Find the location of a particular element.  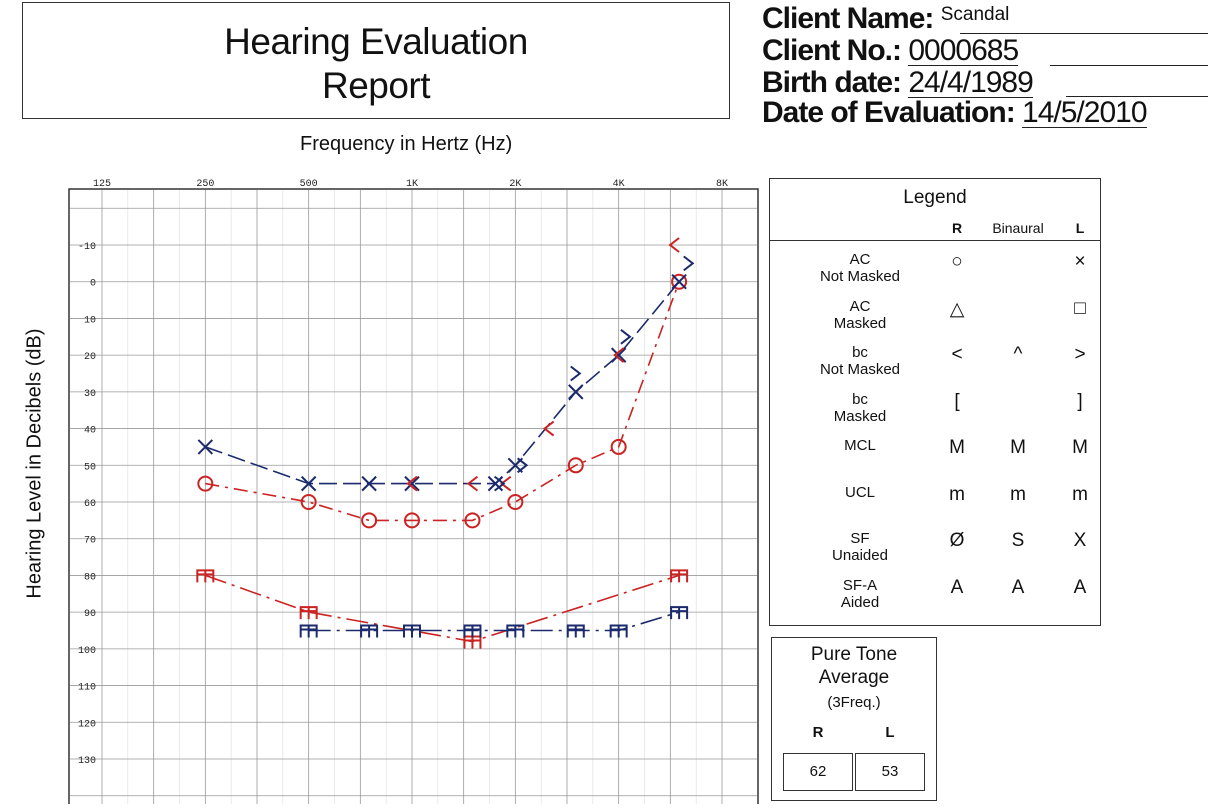

legend-symbol-l: X is located at coordinates (1080, 540).